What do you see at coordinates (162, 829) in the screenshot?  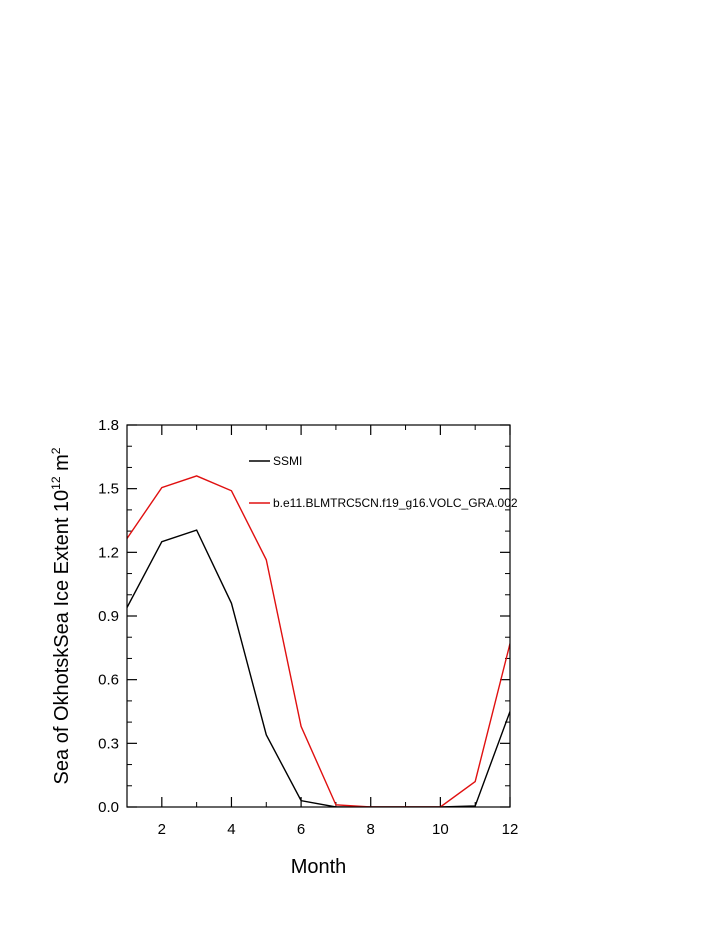 I see `x-tick-label: 2` at bounding box center [162, 829].